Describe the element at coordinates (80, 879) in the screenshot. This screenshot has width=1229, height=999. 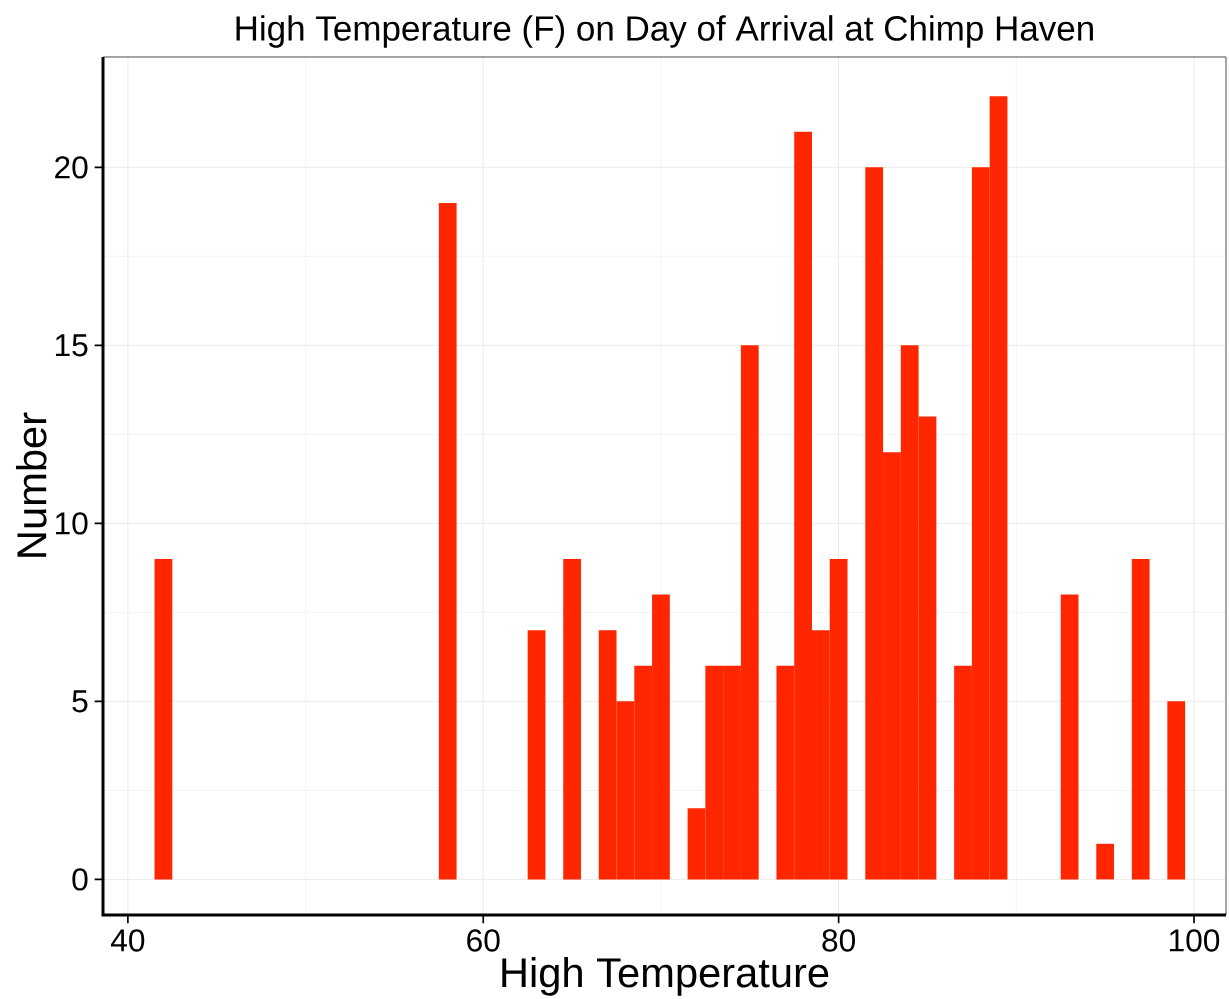
I see `y-tick-label: 0` at that location.